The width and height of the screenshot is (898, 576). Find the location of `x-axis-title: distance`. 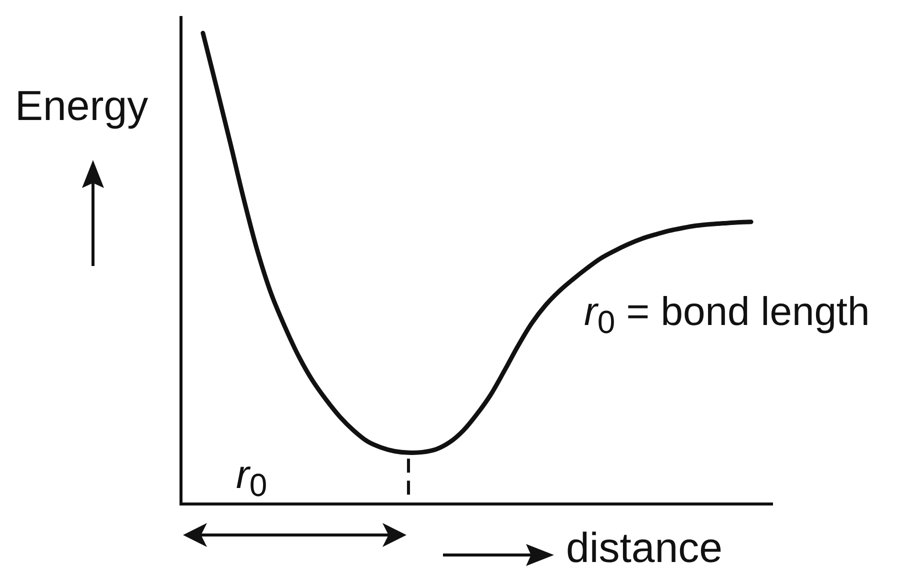

x-axis-title: distance is located at coordinates (644, 547).